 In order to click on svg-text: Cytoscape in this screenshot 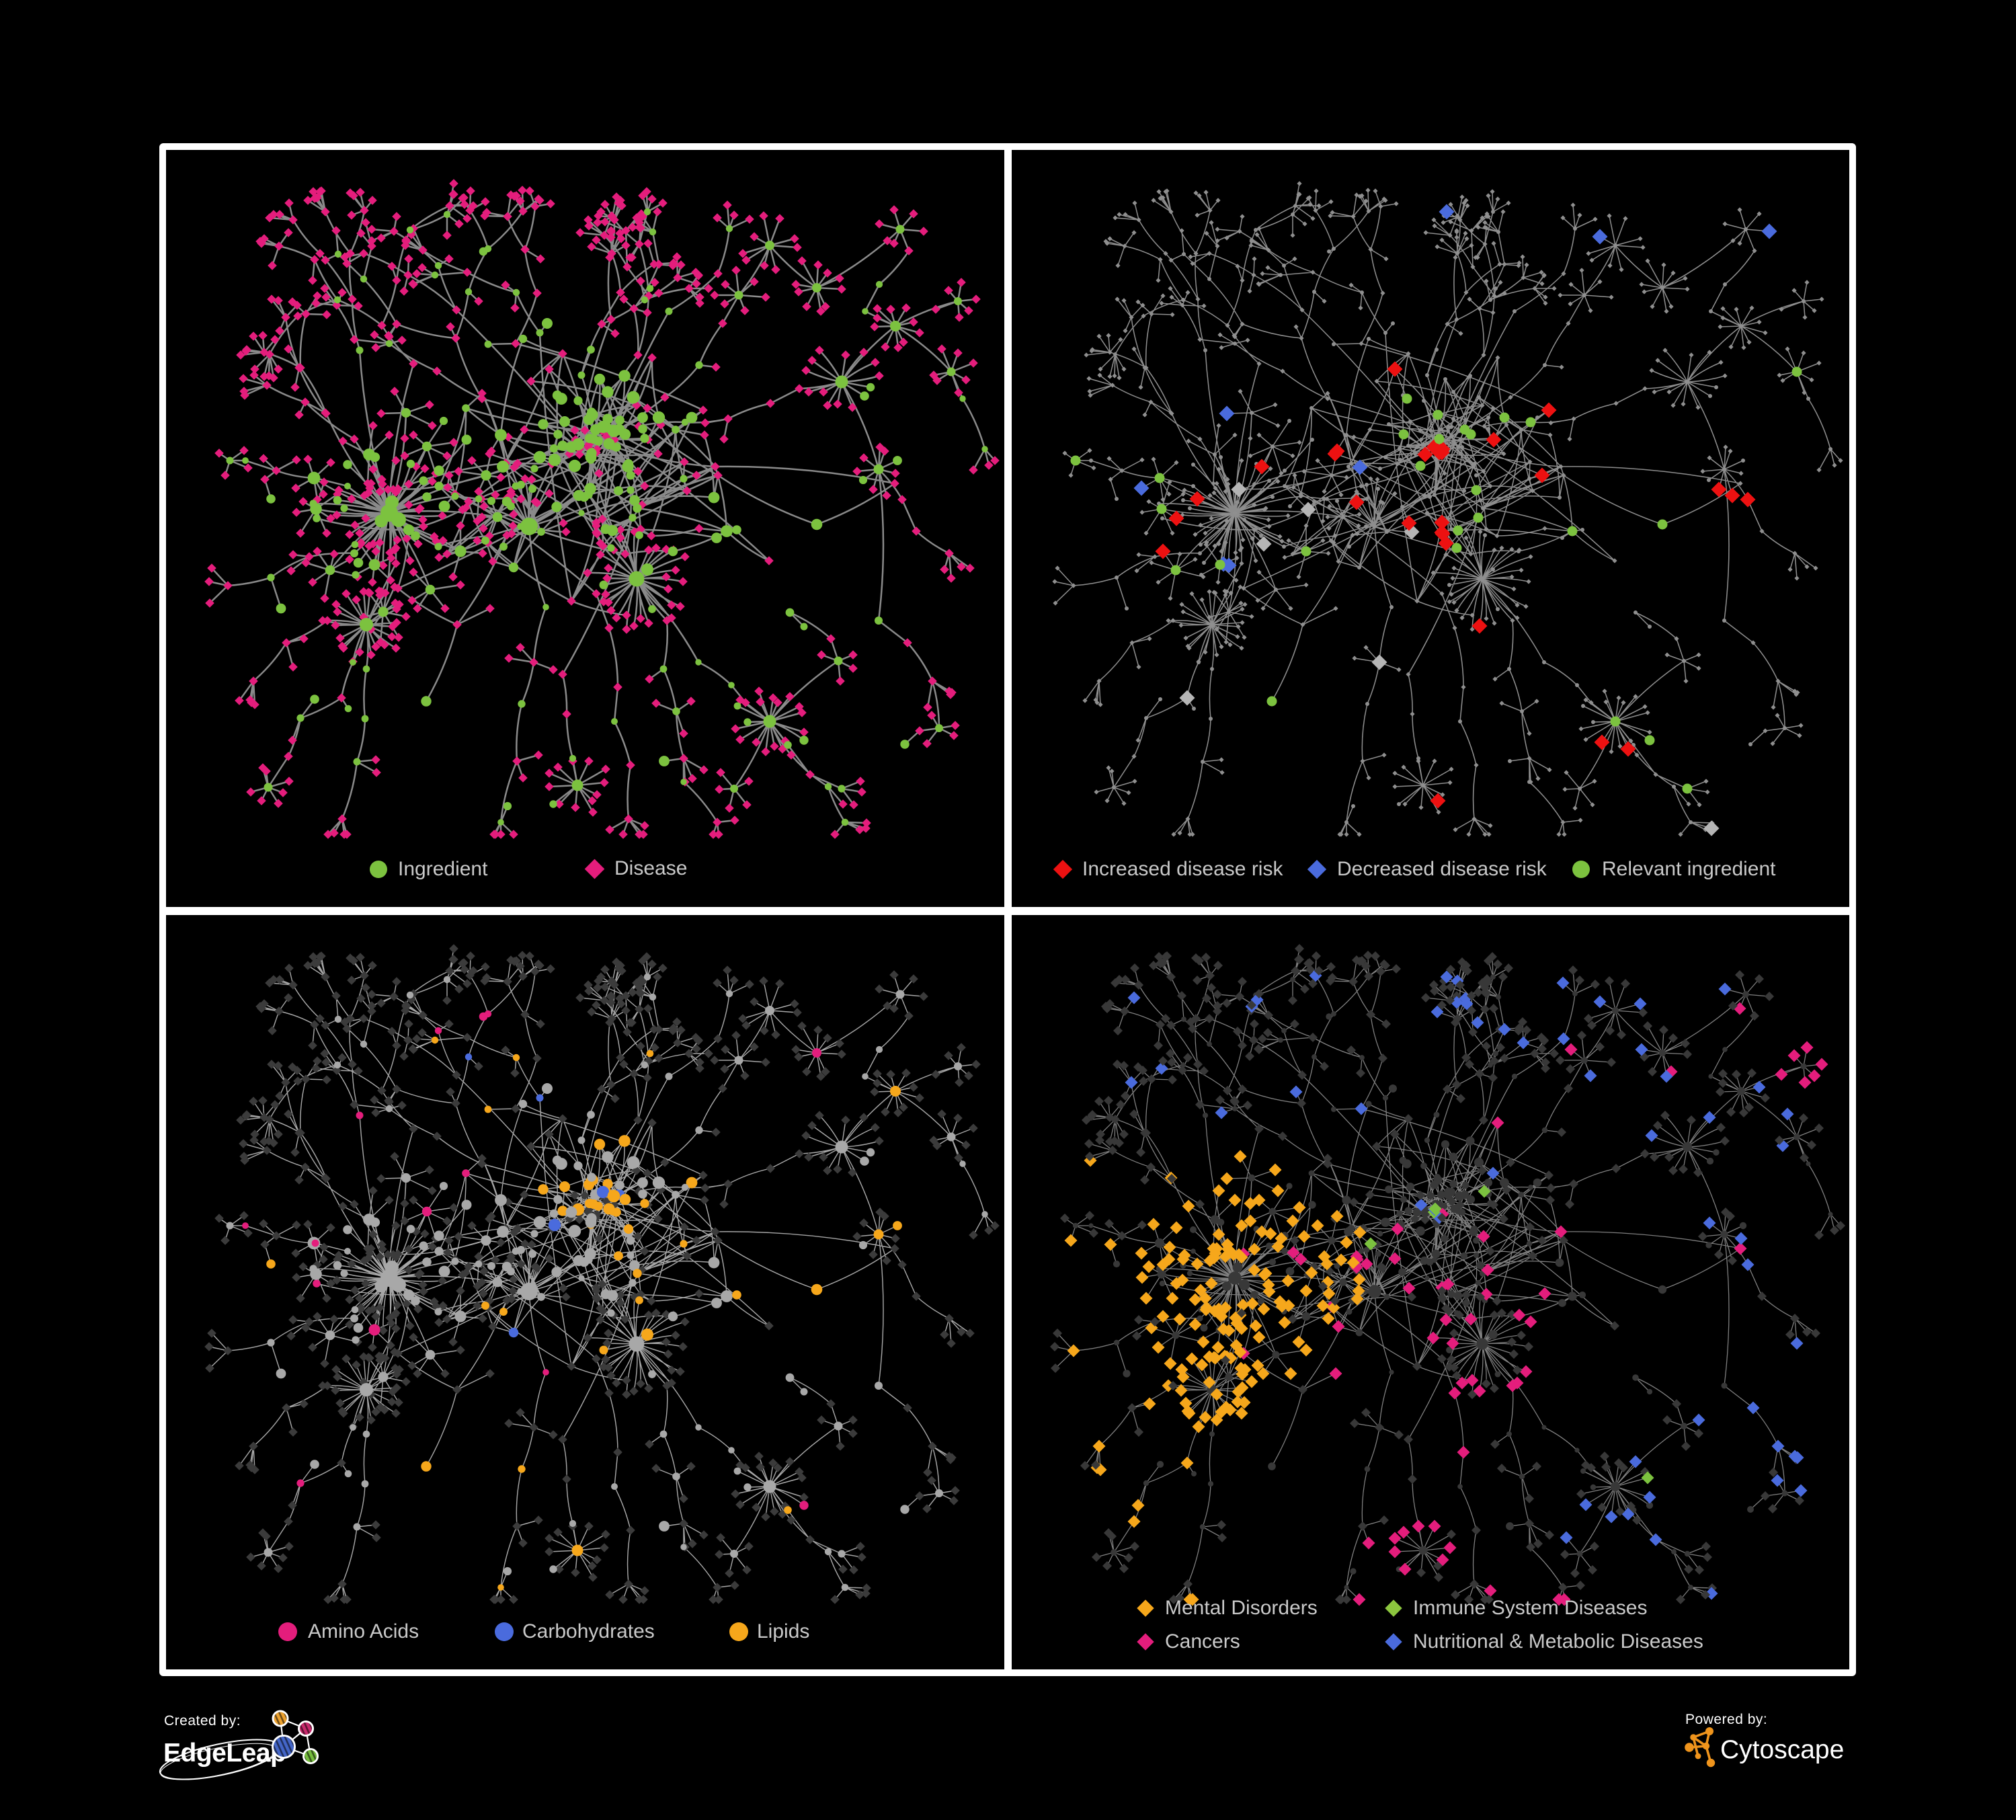, I will do `click(1782, 1749)`.